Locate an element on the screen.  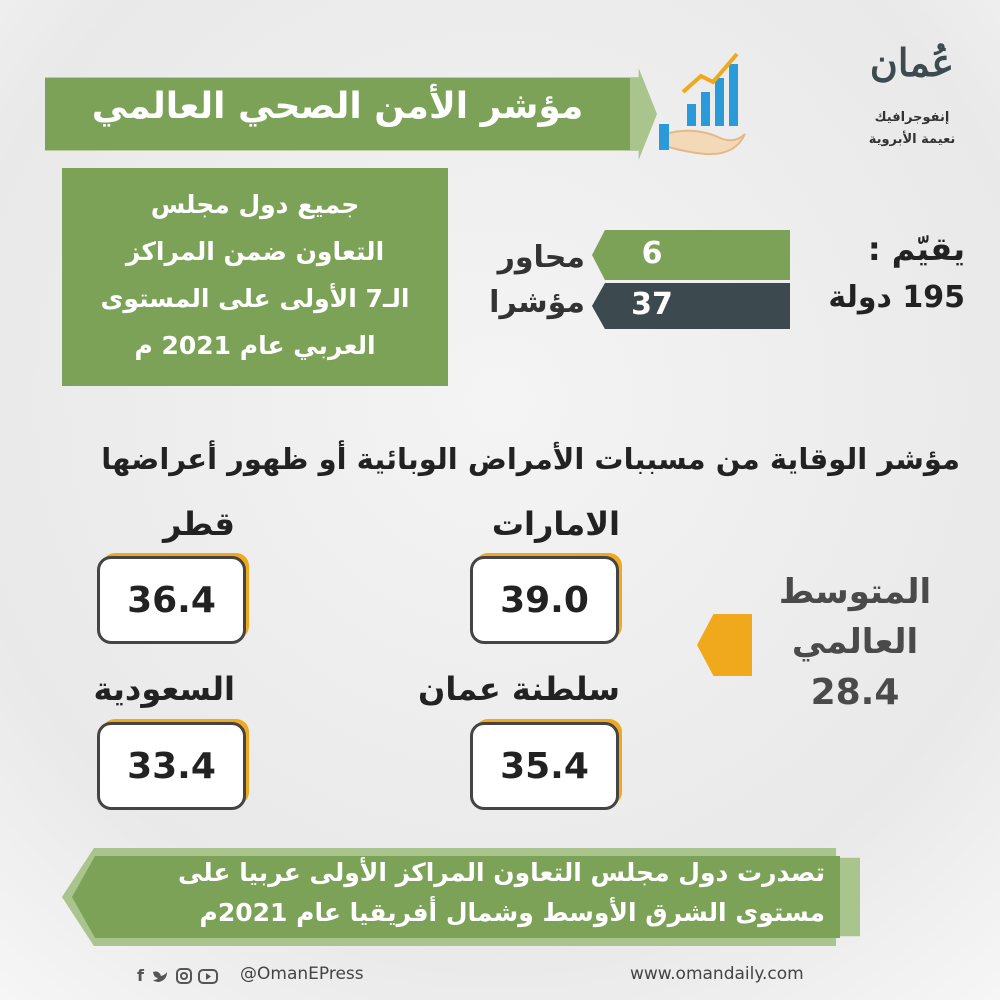
footer-website: www.omandaily.com is located at coordinates (717, 974).